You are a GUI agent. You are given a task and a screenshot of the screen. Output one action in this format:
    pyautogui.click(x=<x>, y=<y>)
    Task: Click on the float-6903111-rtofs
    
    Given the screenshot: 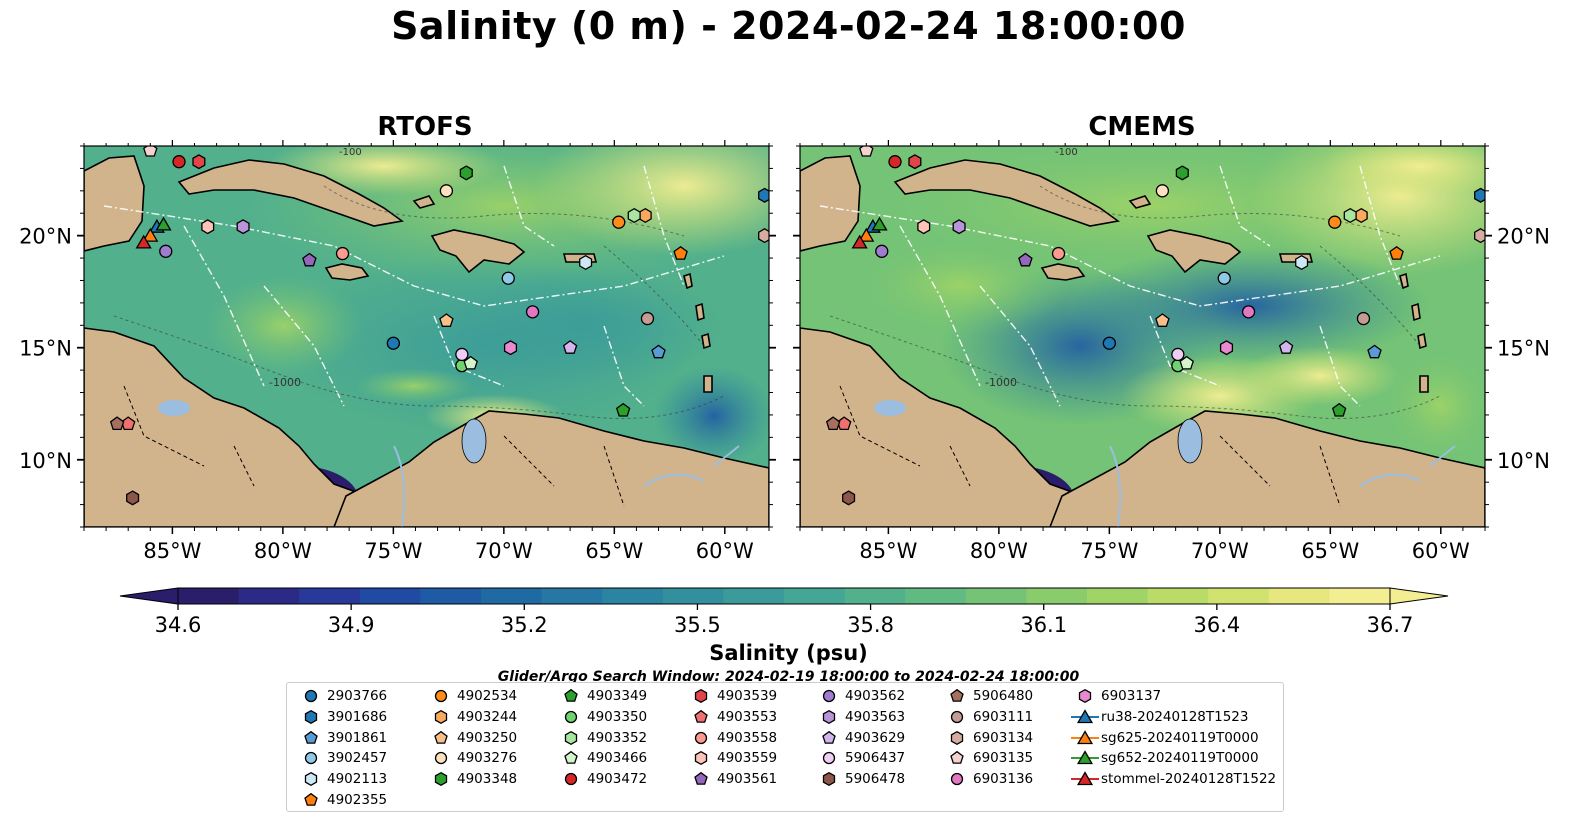 What is the action you would take?
    pyautogui.click(x=647, y=318)
    